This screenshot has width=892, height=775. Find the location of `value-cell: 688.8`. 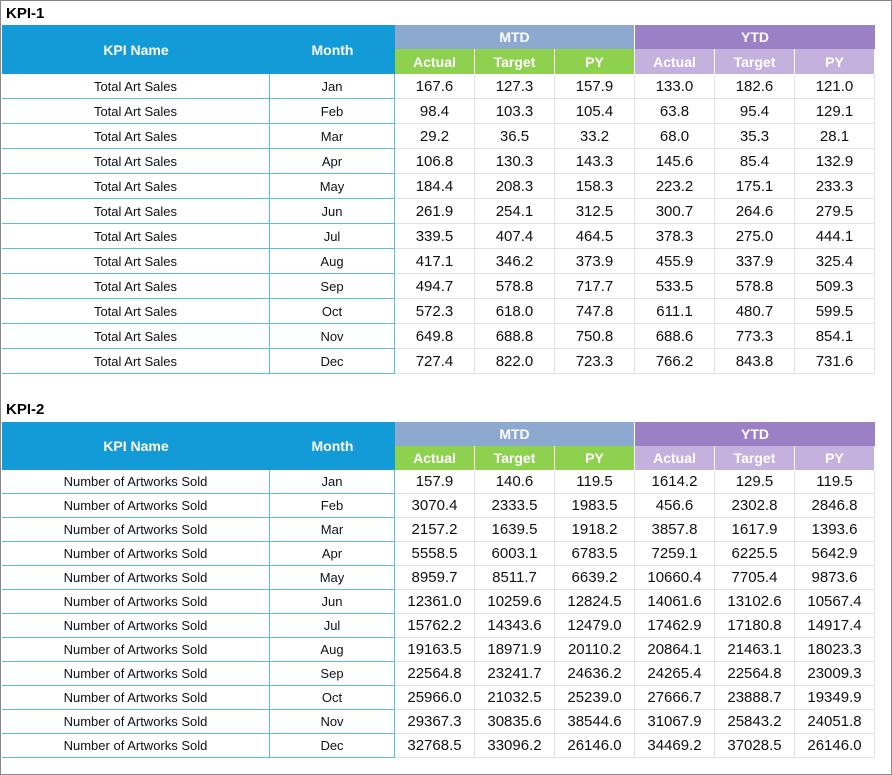

value-cell: 688.8 is located at coordinates (515, 336).